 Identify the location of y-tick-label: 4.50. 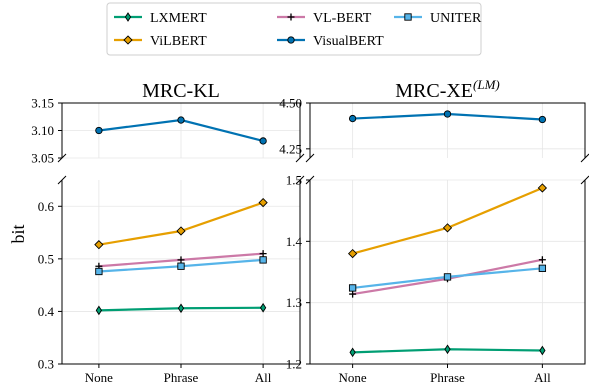
(290, 103).